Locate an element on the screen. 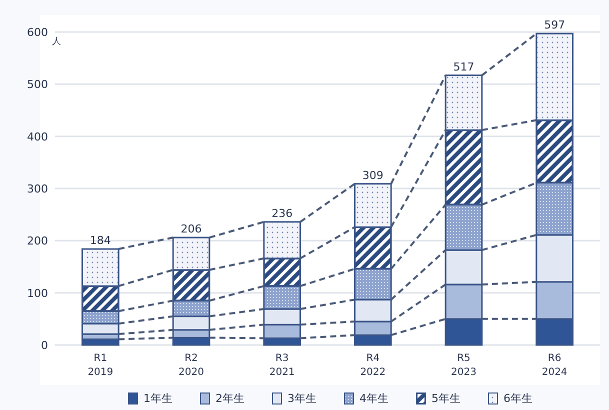 The height and width of the screenshot is (410, 609). x-tick-label: R1 2019 is located at coordinates (101, 365).